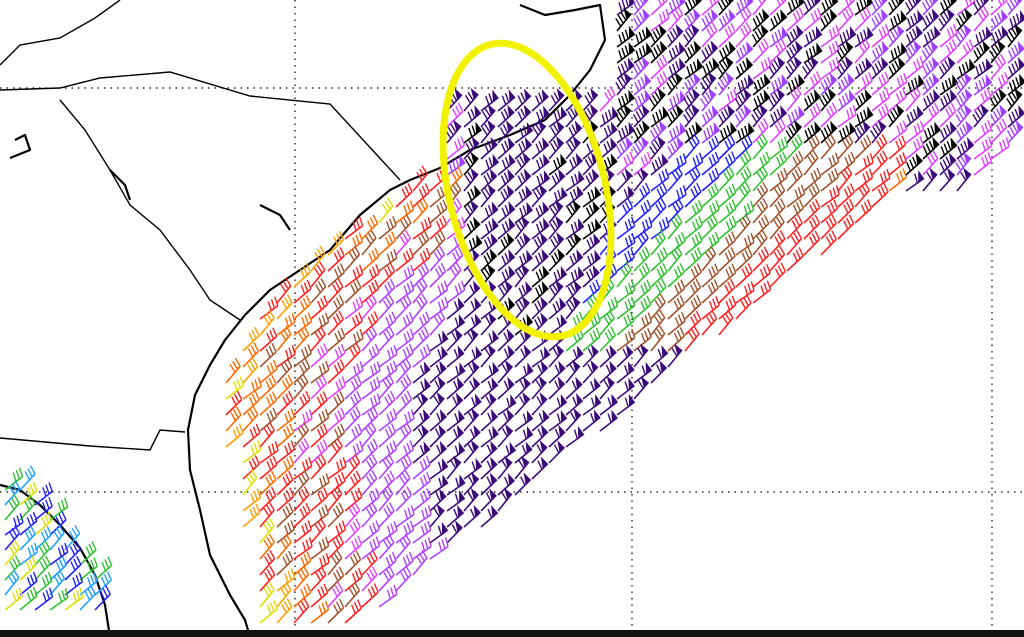 This screenshot has width=1024, height=637. Describe the element at coordinates (200, 126) in the screenshot. I see `state-border` at that location.